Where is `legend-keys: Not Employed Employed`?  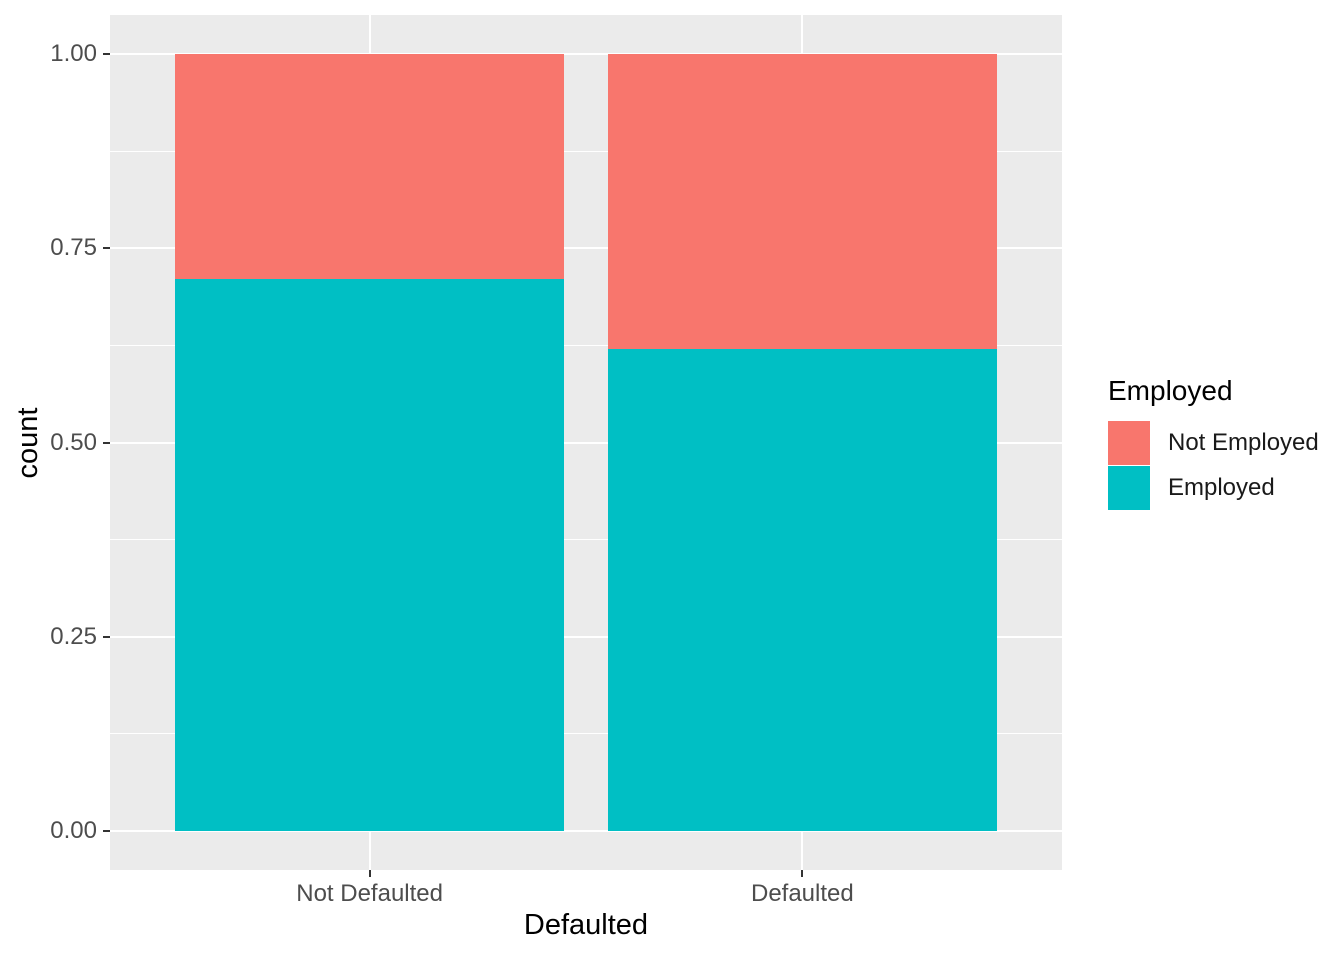
legend-keys: Not Employed Employed is located at coordinates (1226, 465).